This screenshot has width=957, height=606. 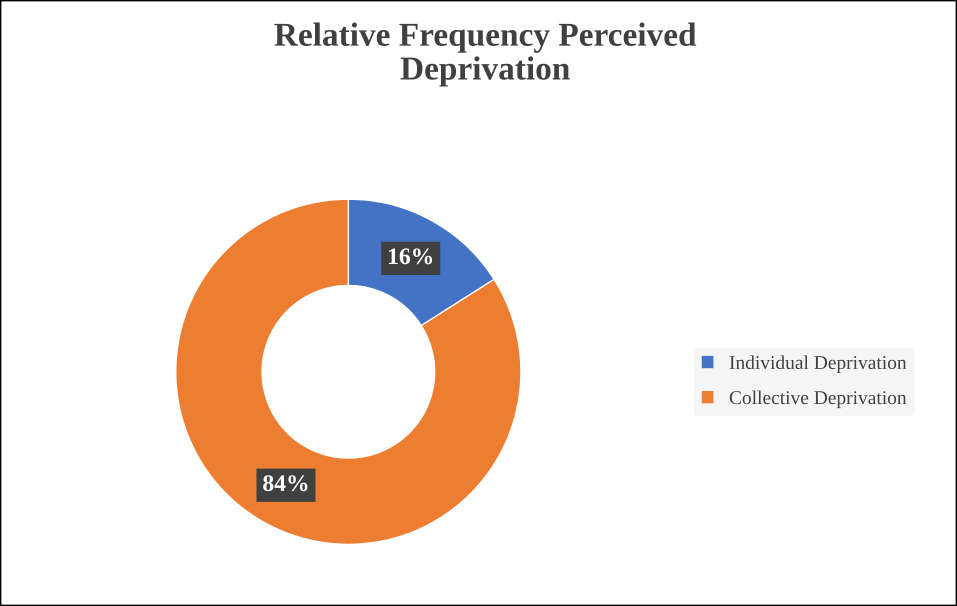 What do you see at coordinates (285, 483) in the screenshot?
I see `data-label: 84%` at bounding box center [285, 483].